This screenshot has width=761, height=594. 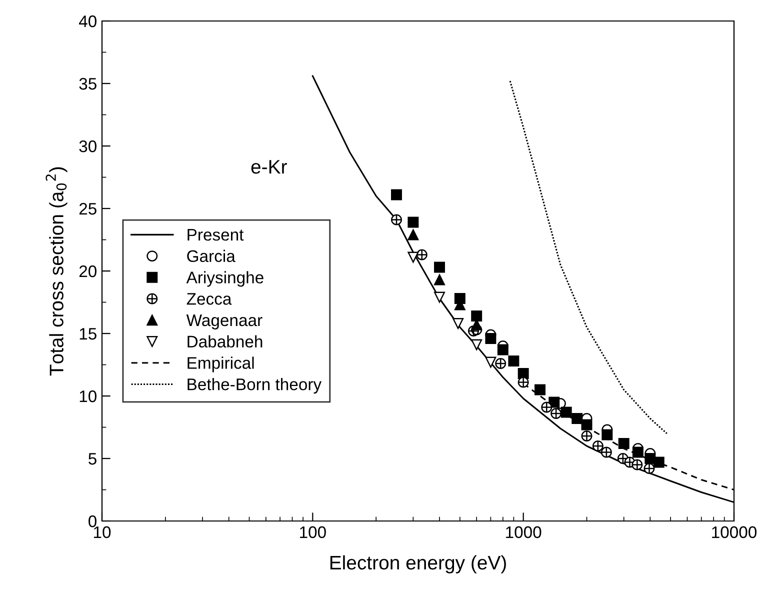 What do you see at coordinates (224, 322) in the screenshot?
I see `legend-label: Wagenaar` at bounding box center [224, 322].